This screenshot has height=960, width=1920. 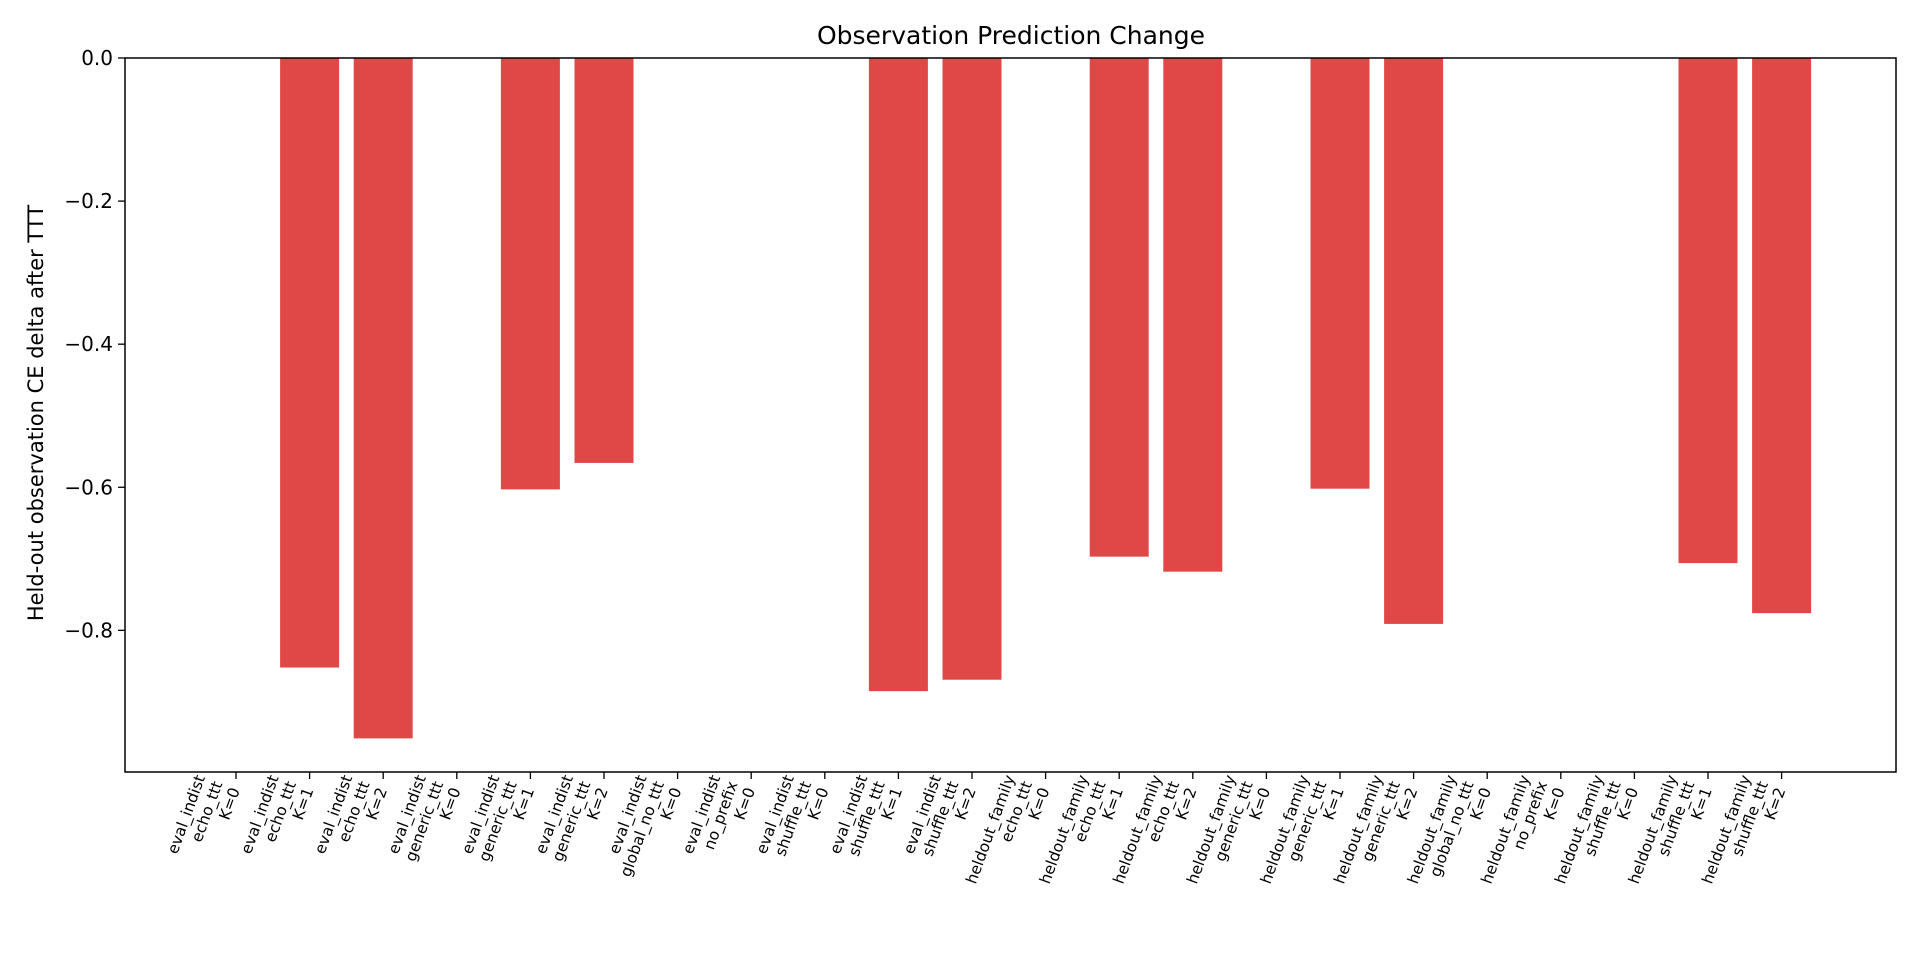 I want to click on x-tick-label: eval_indistno_prefixK=0, so click(x=719, y=821).